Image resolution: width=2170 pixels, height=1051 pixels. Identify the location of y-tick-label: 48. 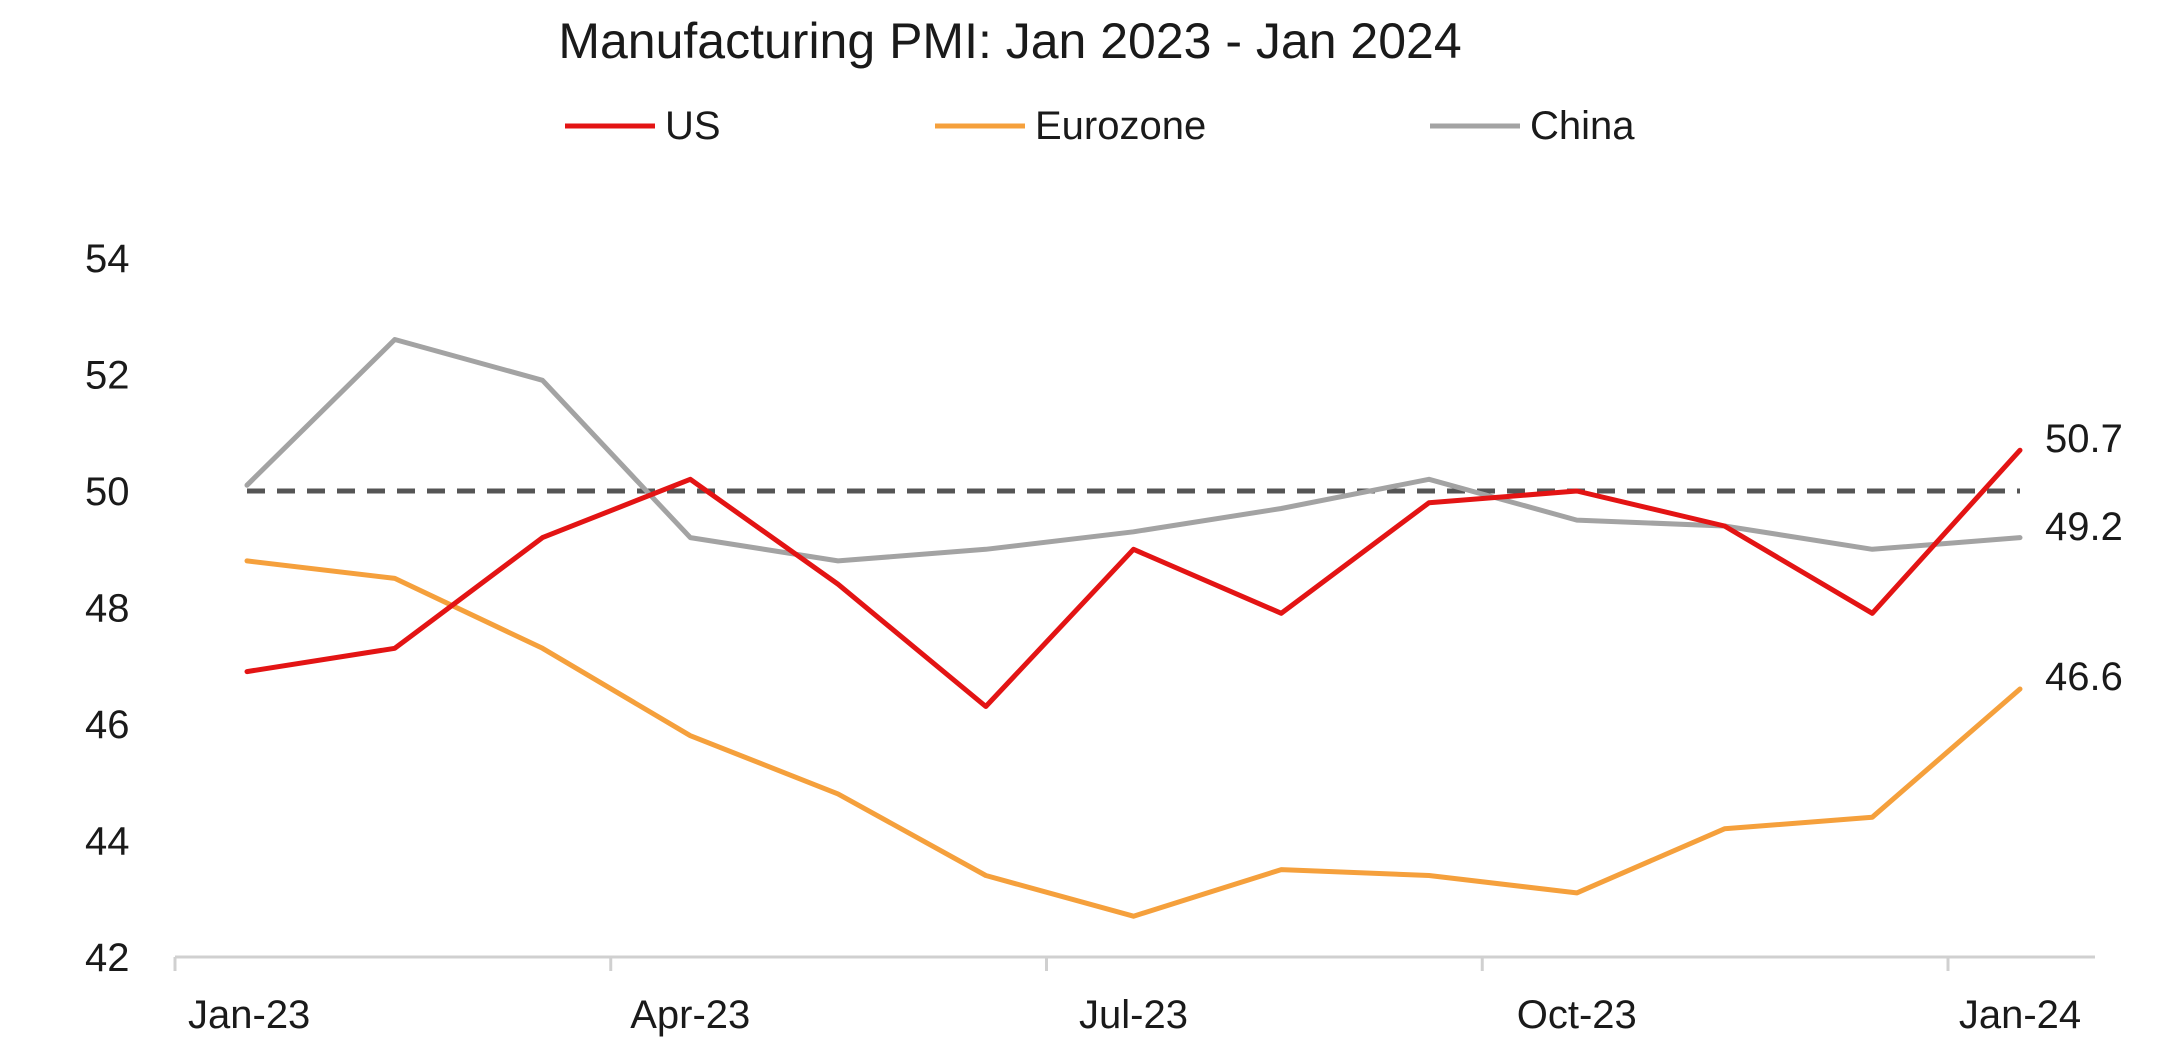
(107, 609).